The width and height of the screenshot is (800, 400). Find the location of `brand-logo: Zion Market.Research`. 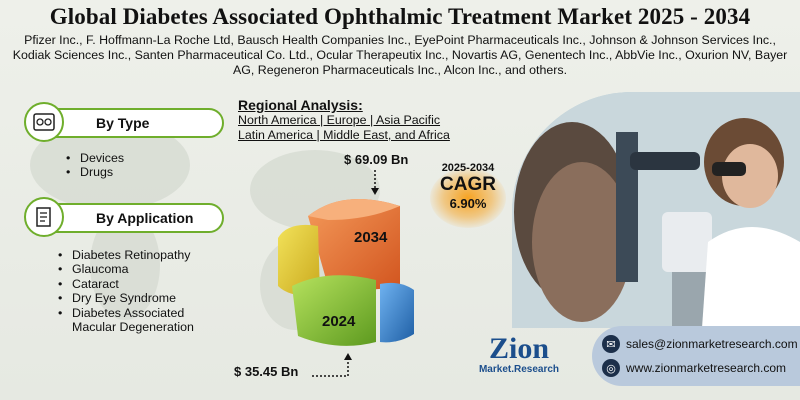

brand-logo: Zion Market.Research is located at coordinates (519, 354).